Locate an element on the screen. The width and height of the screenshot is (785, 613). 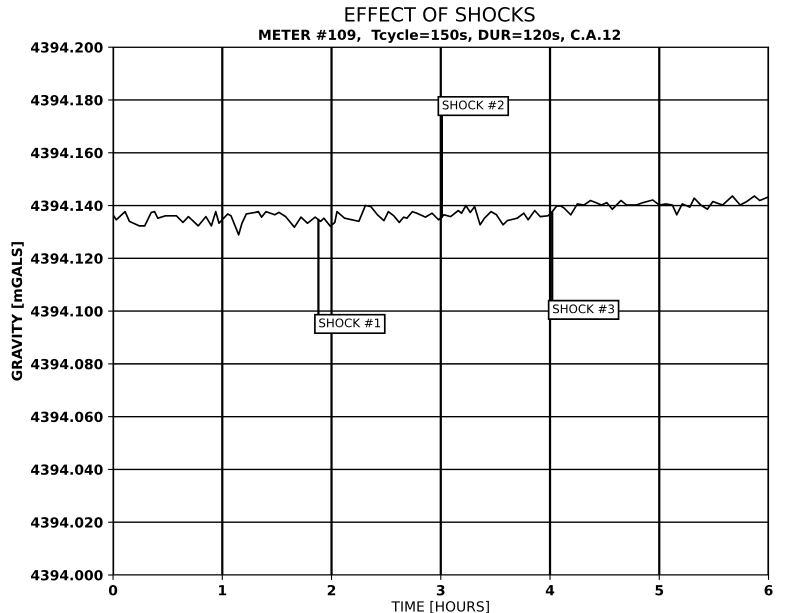
y-tick-label: 4394.120 is located at coordinates (67, 258).